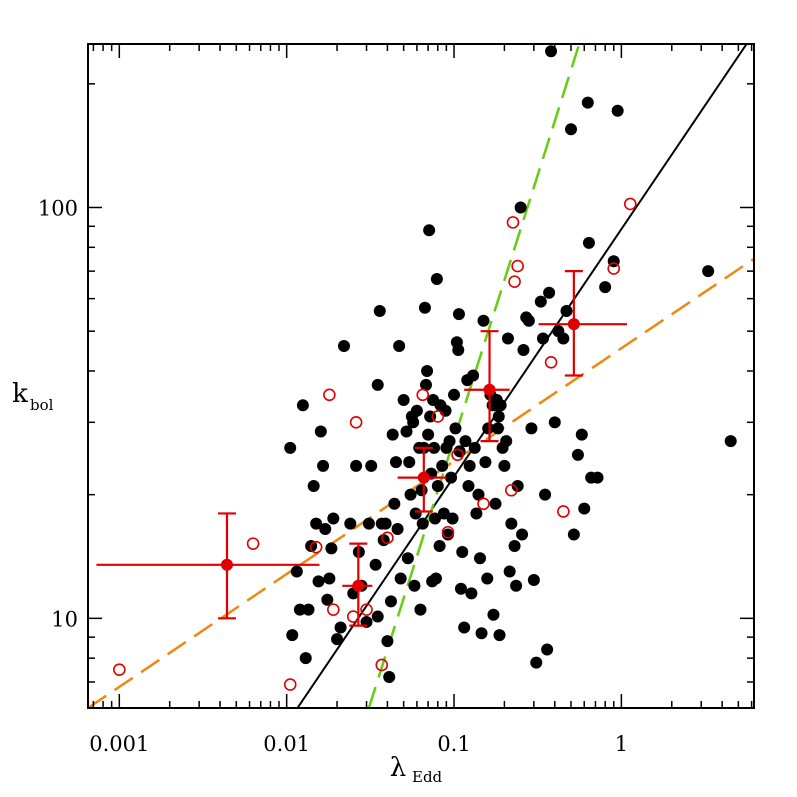 The height and width of the screenshot is (797, 797). What do you see at coordinates (398, 768) in the screenshot?
I see `x-axis-label-main: λ` at bounding box center [398, 768].